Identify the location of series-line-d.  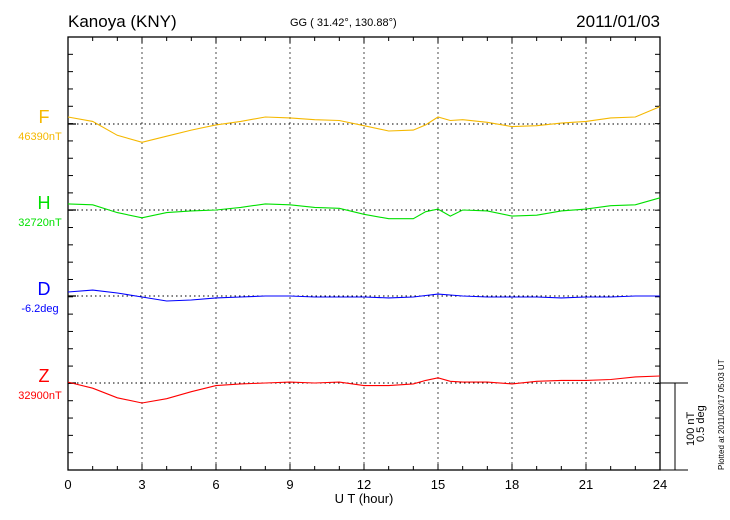
(363, 295).